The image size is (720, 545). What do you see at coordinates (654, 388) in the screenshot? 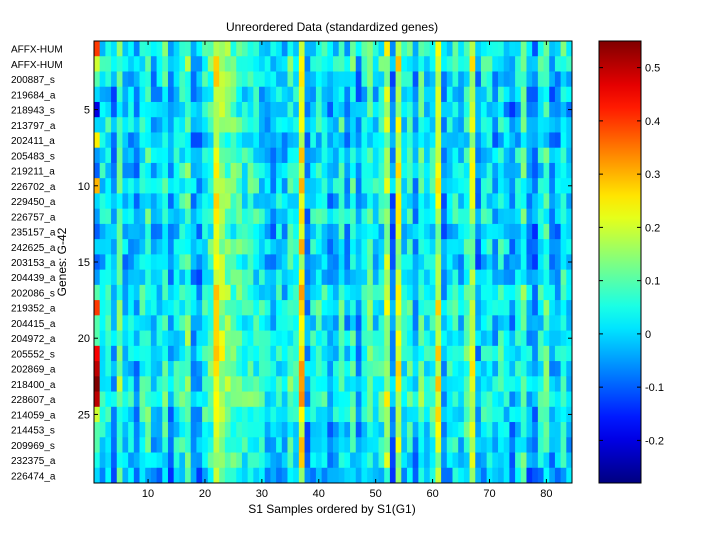
I see `colorbar-tick-label: -0.1` at bounding box center [654, 388].